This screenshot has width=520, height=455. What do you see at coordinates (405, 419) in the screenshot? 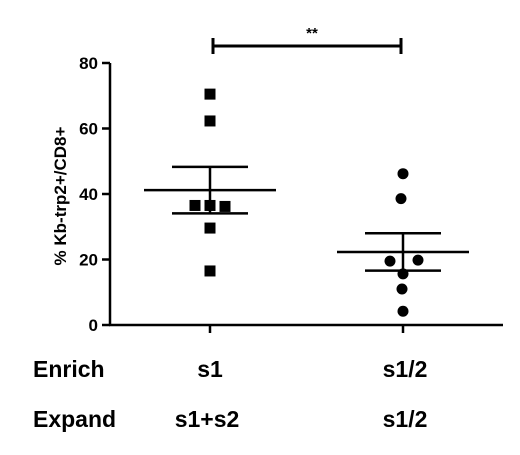
I see `expand-group-2-label: s1/2` at bounding box center [405, 419].